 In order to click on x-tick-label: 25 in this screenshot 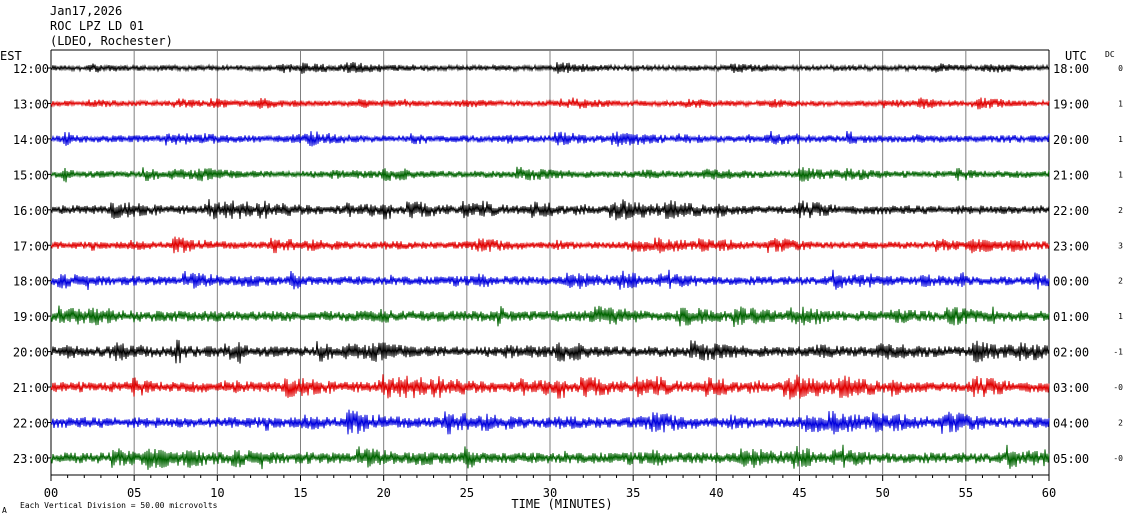, I will do `click(467, 493)`.